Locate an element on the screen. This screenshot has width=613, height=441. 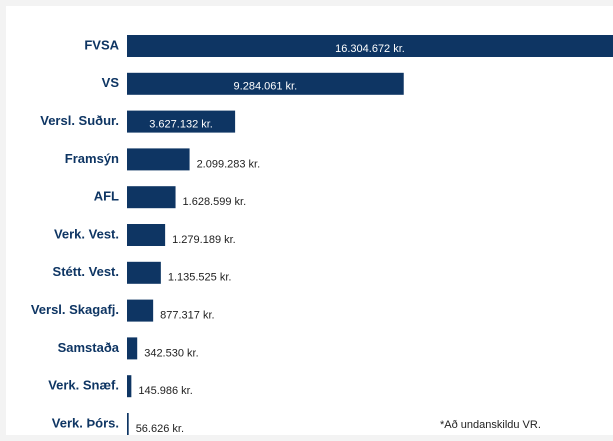
value-label: 2.099.283 kr. is located at coordinates (229, 164).